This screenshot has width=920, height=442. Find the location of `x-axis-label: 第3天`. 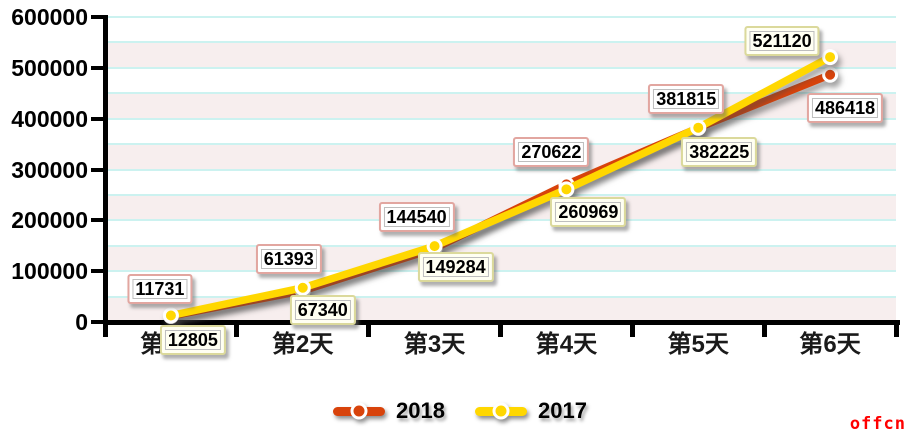

x-axis-label: 第3天 is located at coordinates (434, 344).